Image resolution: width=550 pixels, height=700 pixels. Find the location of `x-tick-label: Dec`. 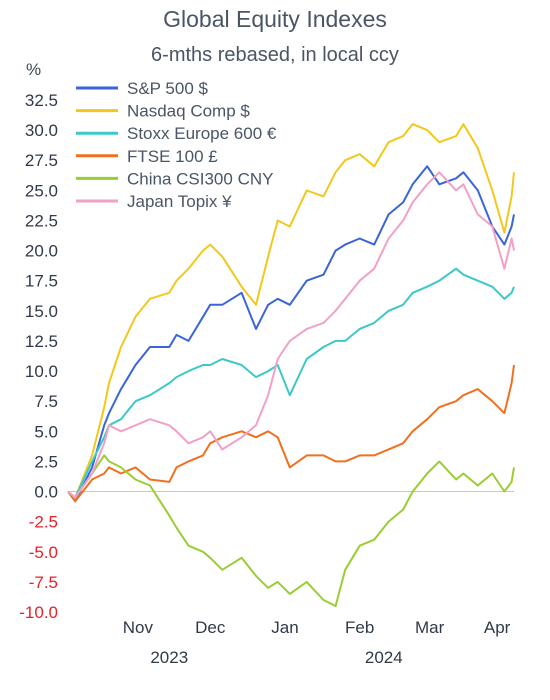

x-tick-label: Dec is located at coordinates (210, 627).